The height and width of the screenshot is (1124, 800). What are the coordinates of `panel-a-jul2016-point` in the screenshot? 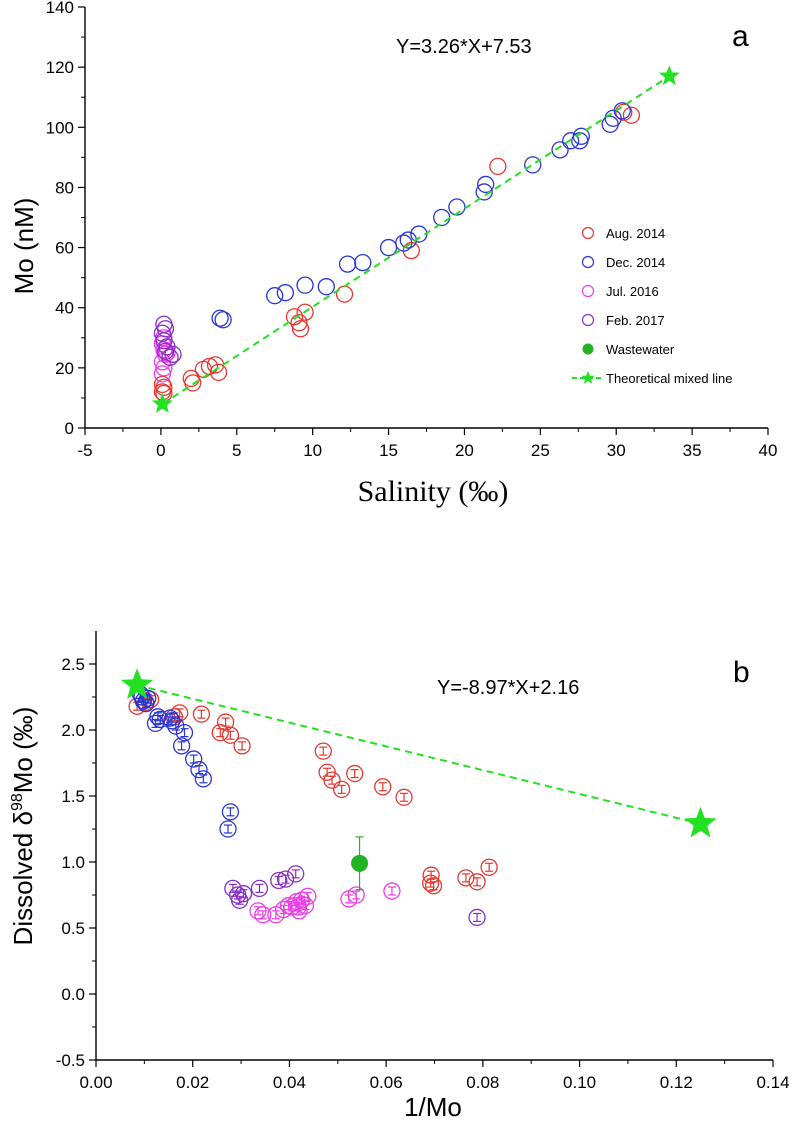 It's located at (162, 374).